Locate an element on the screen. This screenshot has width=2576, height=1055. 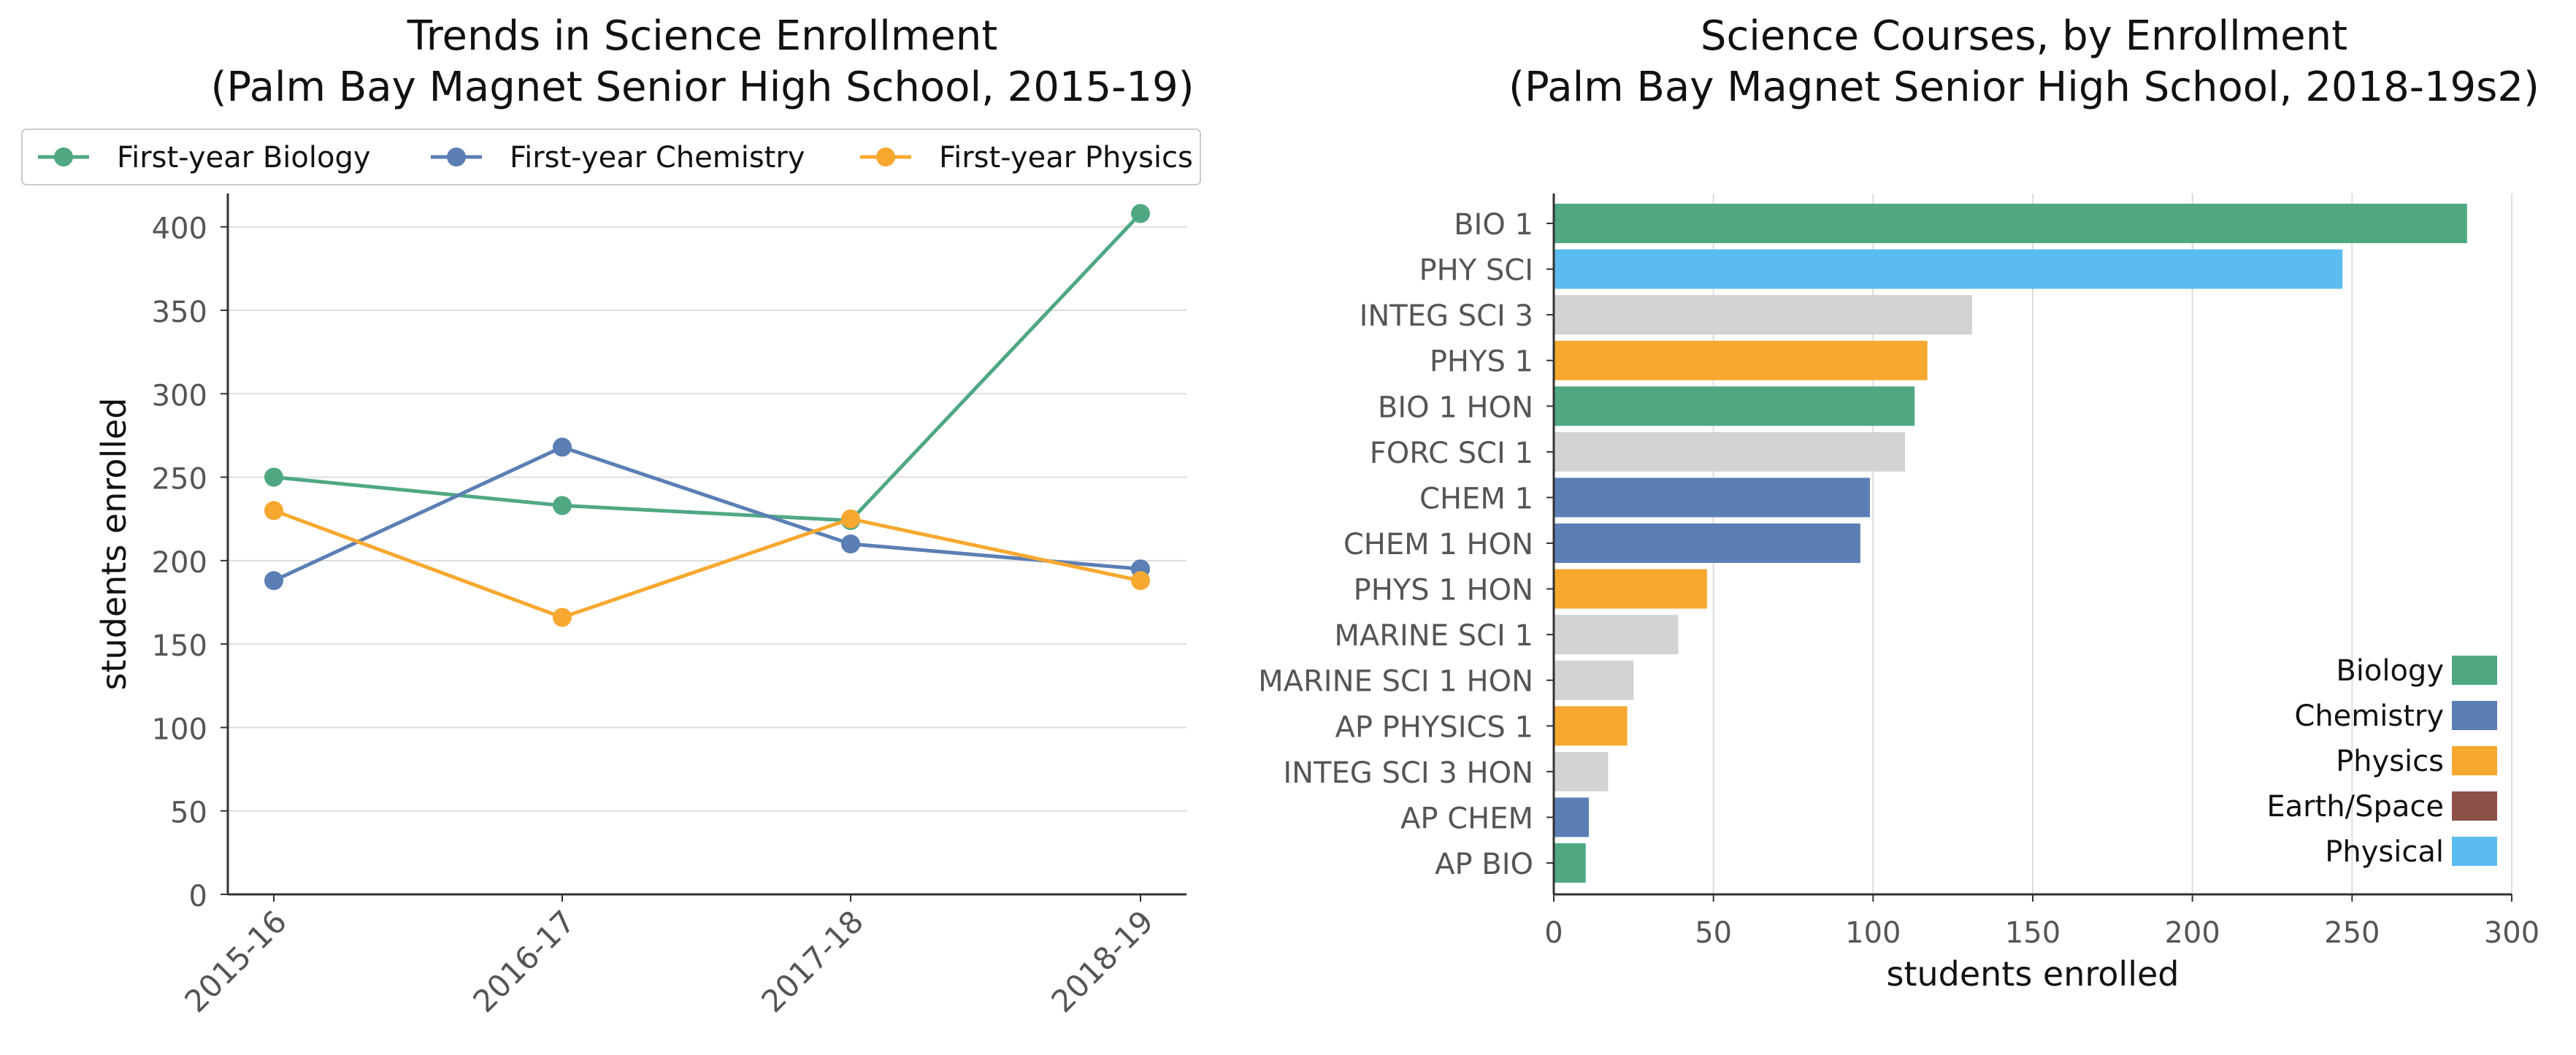
bar-chart-category-label: AP BIO is located at coordinates (1484, 864).